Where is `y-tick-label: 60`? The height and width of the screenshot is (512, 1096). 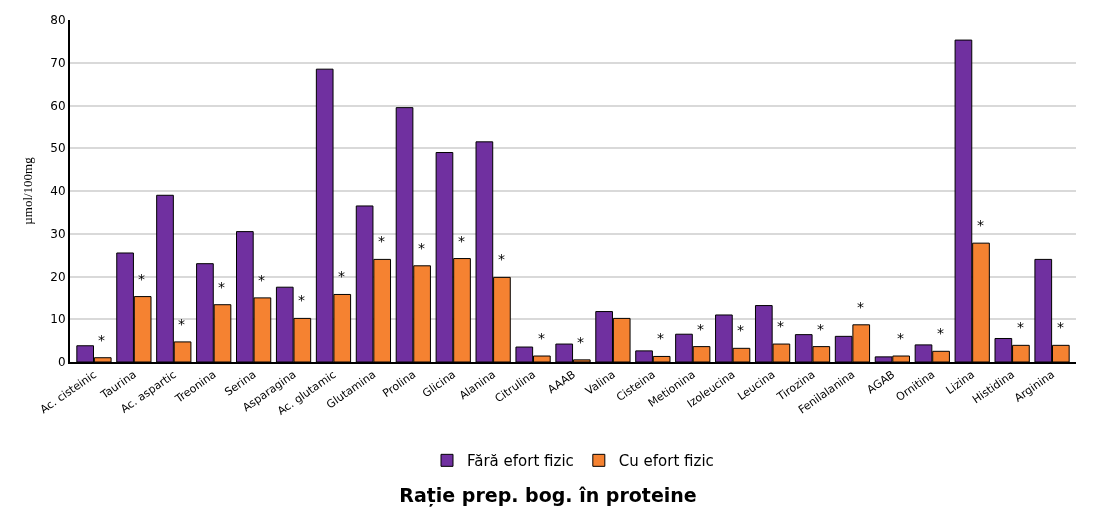
y-tick-label: 60 is located at coordinates (58, 105).